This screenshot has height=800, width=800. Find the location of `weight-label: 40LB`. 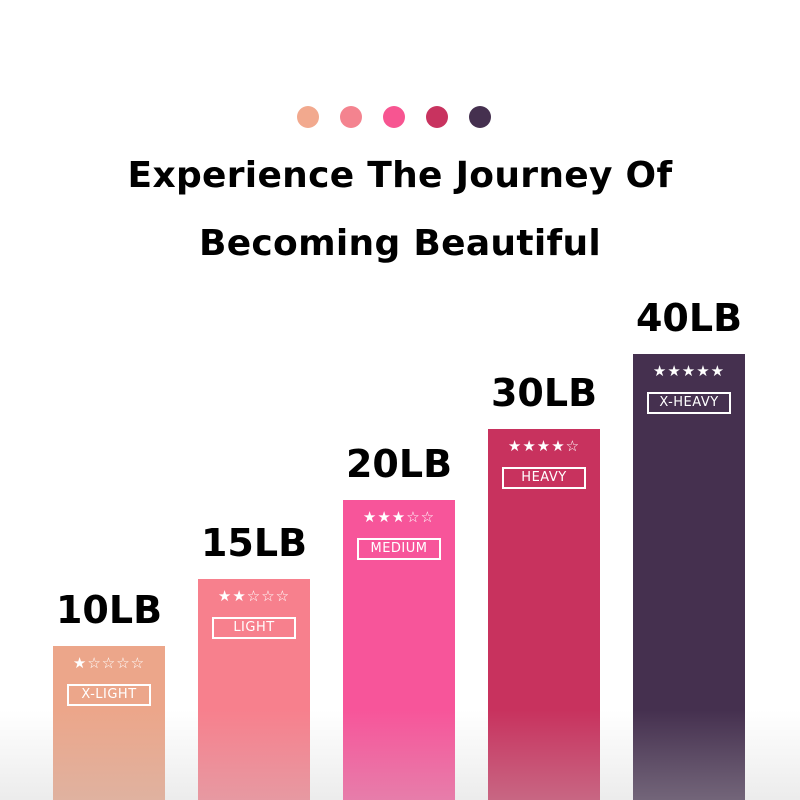

weight-label: 40LB is located at coordinates (689, 318).